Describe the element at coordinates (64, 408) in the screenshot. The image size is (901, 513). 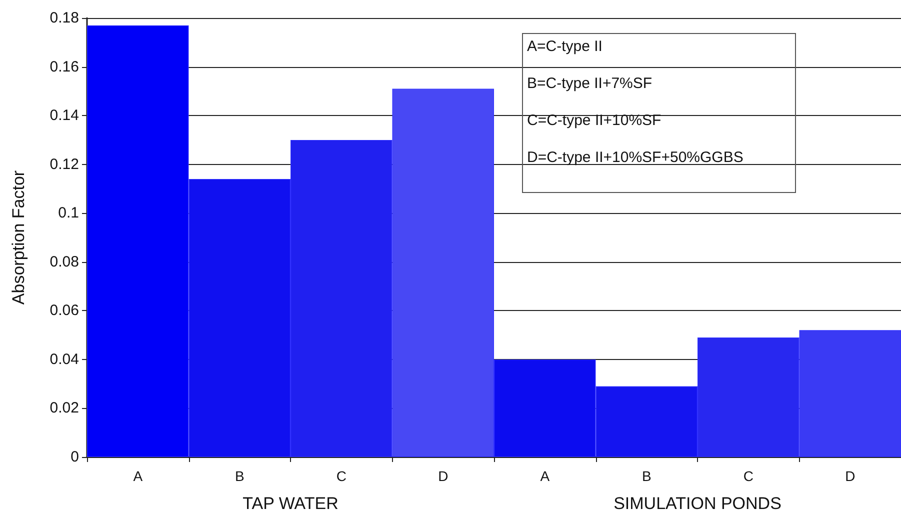
I see `y-tick-label: 0.02` at that location.